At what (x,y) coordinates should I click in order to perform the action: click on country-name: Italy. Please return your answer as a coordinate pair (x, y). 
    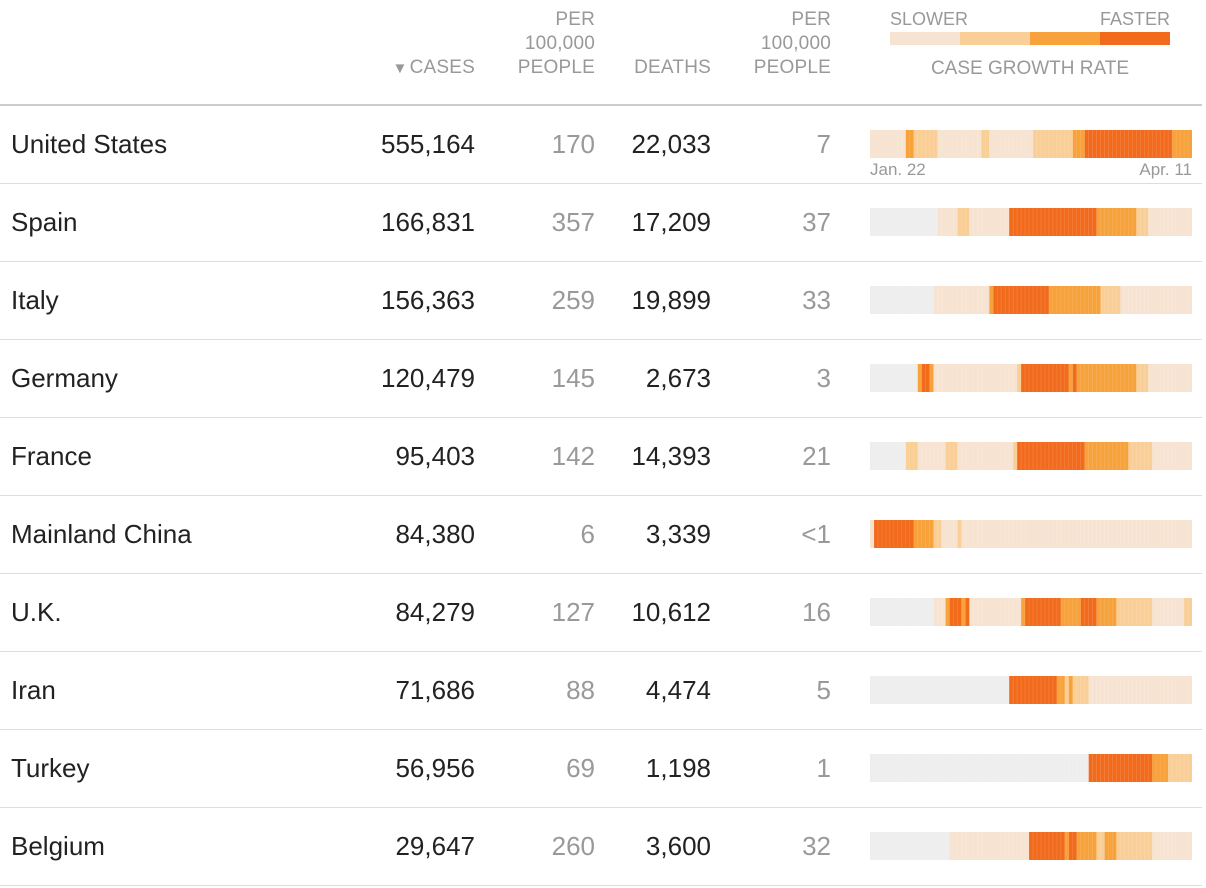
    Looking at the image, I should click on (35, 300).